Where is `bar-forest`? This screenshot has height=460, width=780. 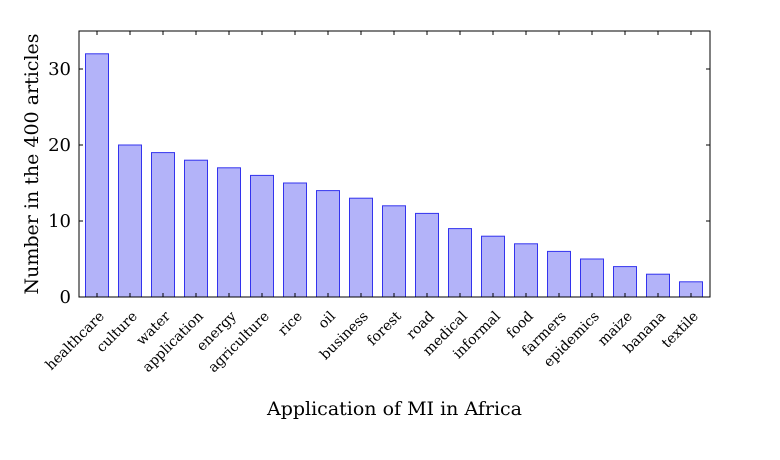 bar-forest is located at coordinates (394, 251).